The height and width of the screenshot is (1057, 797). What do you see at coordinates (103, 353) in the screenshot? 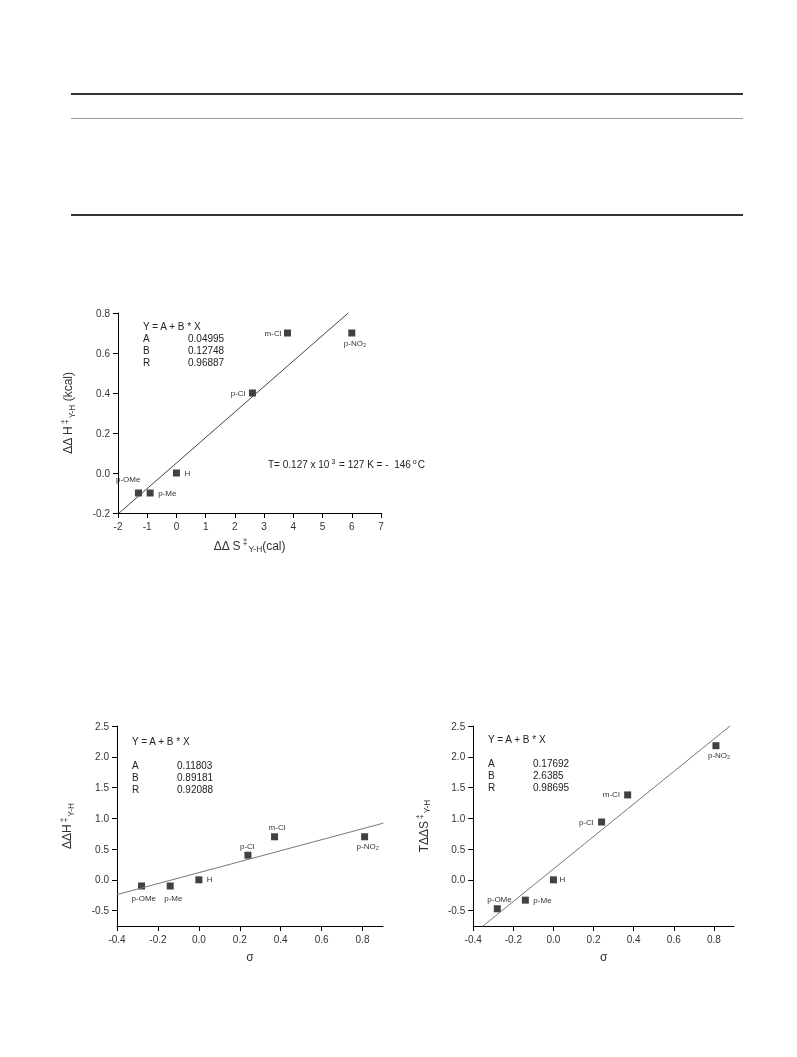
I see `y-tick-label: 0.6` at bounding box center [103, 353].